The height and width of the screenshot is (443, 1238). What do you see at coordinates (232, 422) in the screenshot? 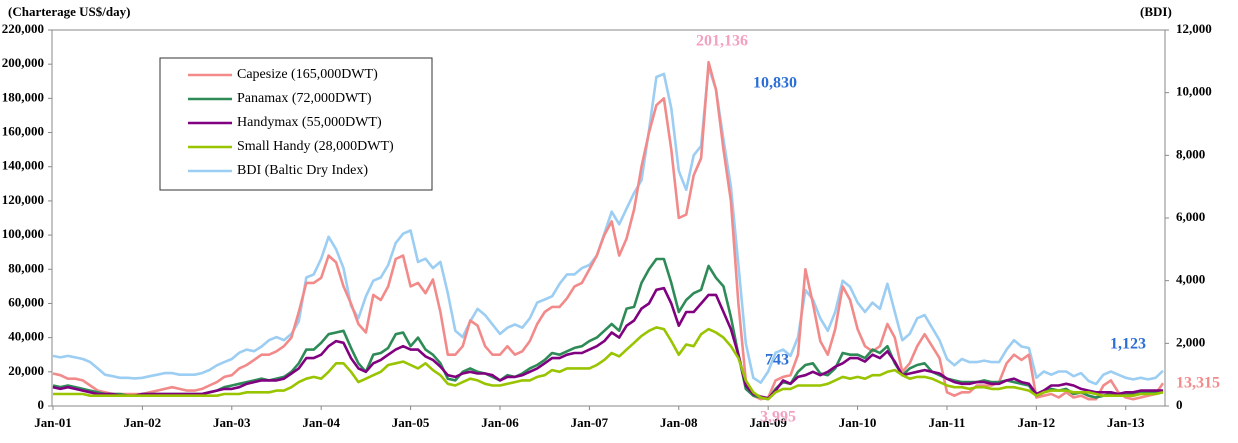
I see `x-tick-label: Jan-03` at bounding box center [232, 422].